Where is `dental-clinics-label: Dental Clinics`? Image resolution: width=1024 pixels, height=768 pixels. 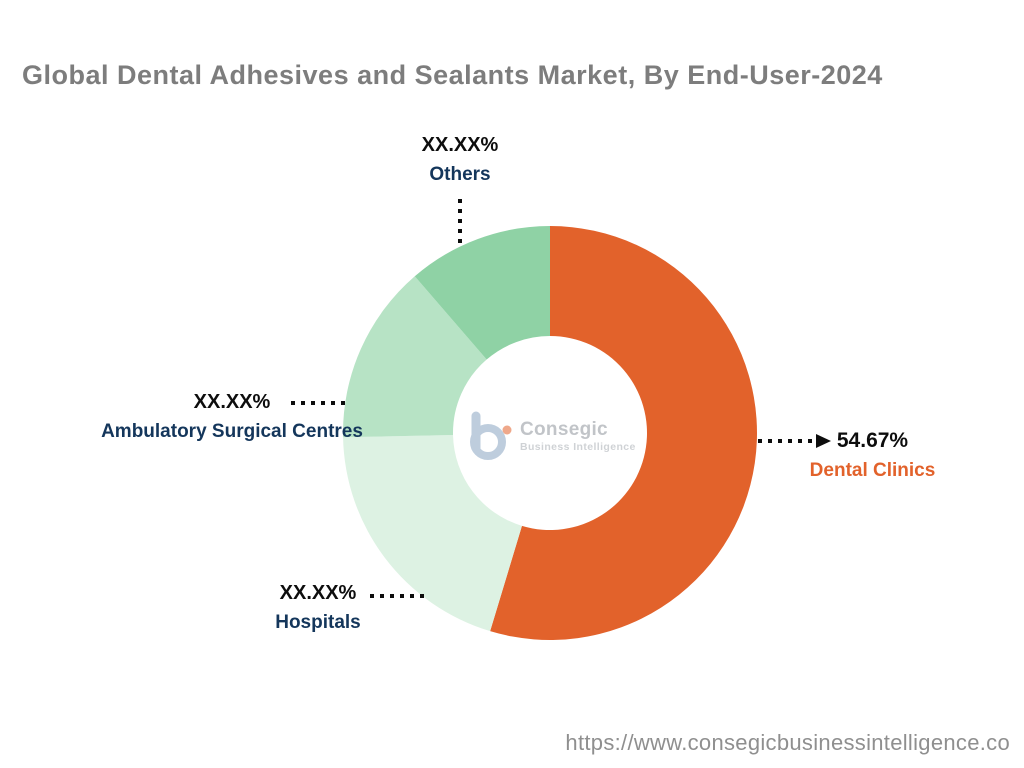 dental-clinics-label: Dental Clinics is located at coordinates (872, 471).